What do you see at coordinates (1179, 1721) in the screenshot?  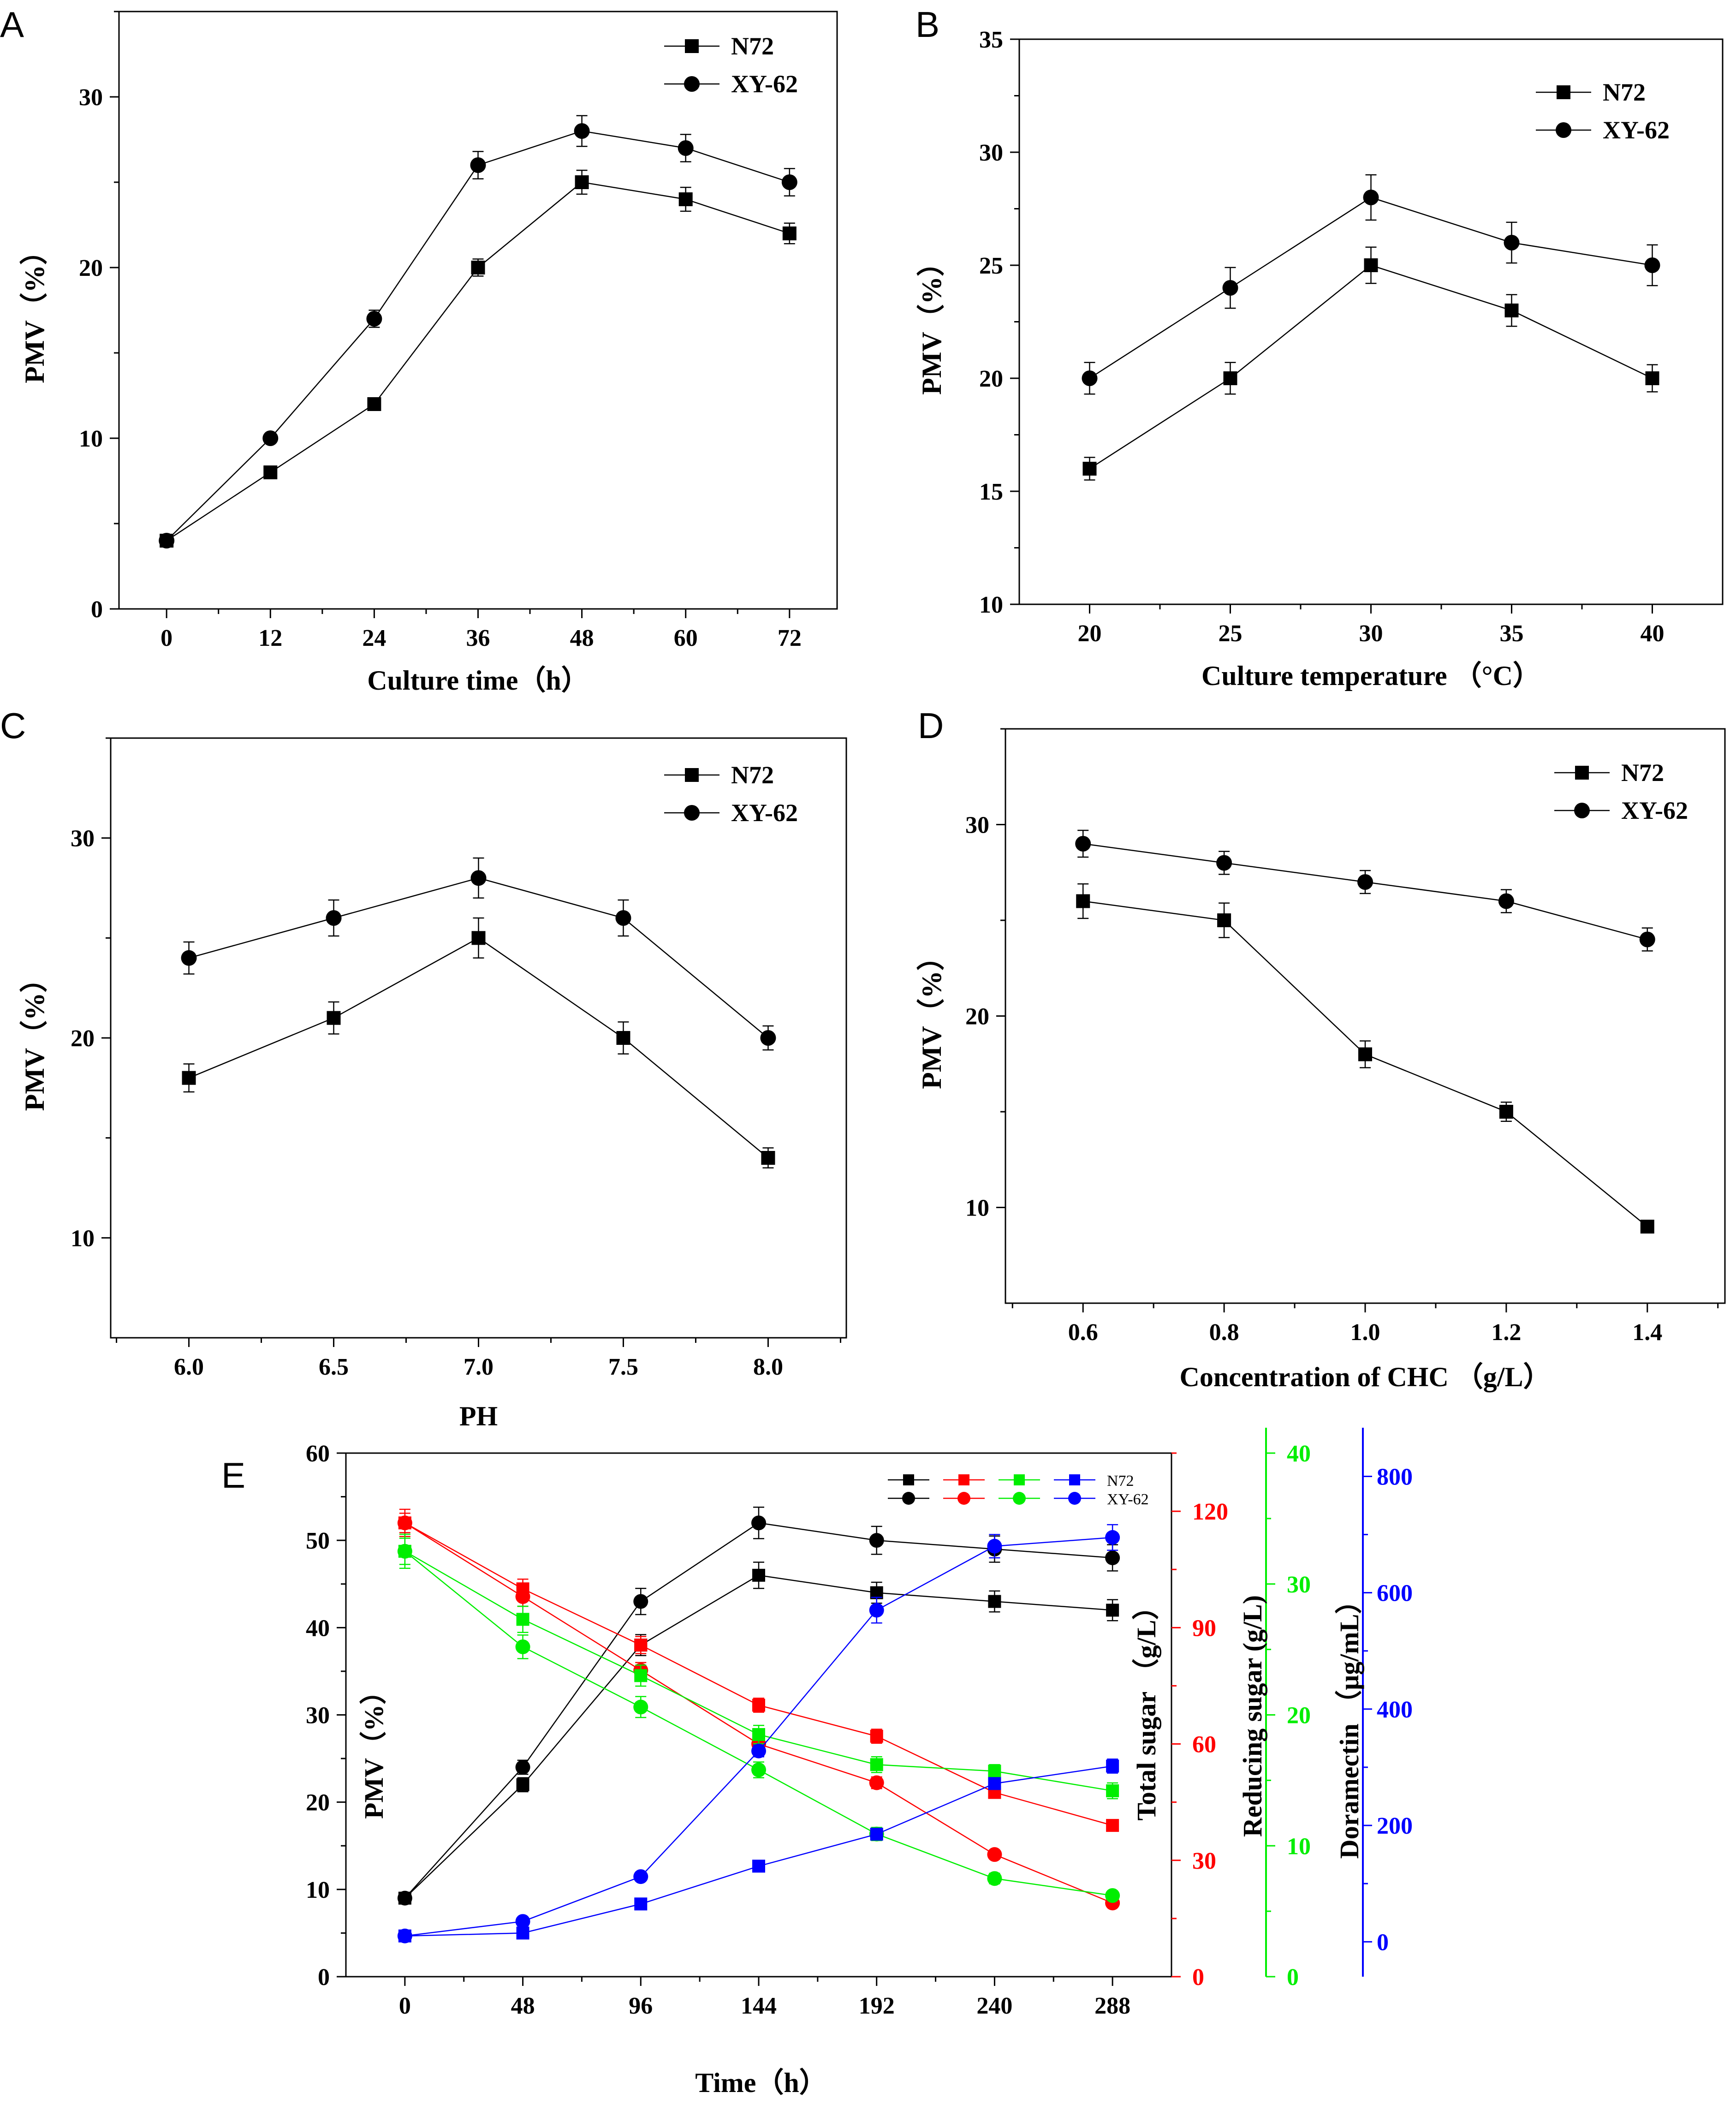 I see `axis-total-sugar: 0 30 60 90 120 Total sugar （g/L）` at bounding box center [1179, 1721].